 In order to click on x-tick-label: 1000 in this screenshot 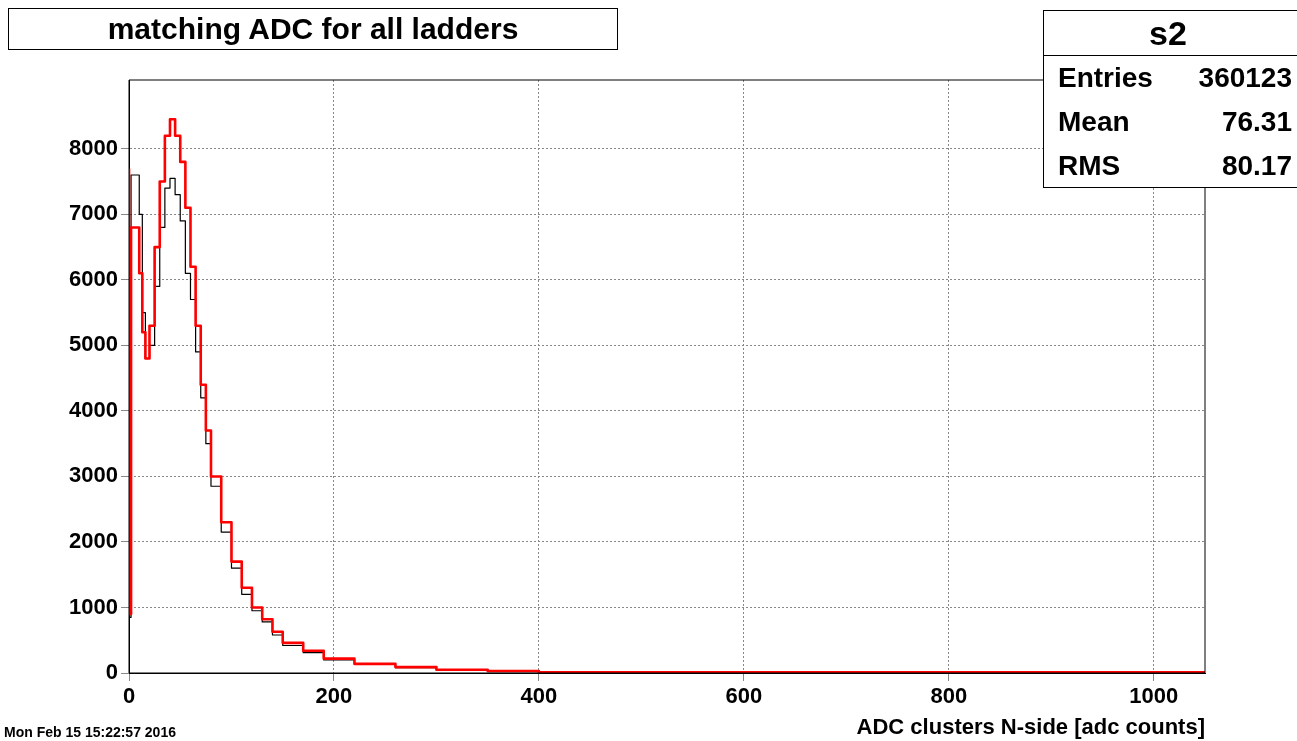, I will do `click(1154, 696)`.